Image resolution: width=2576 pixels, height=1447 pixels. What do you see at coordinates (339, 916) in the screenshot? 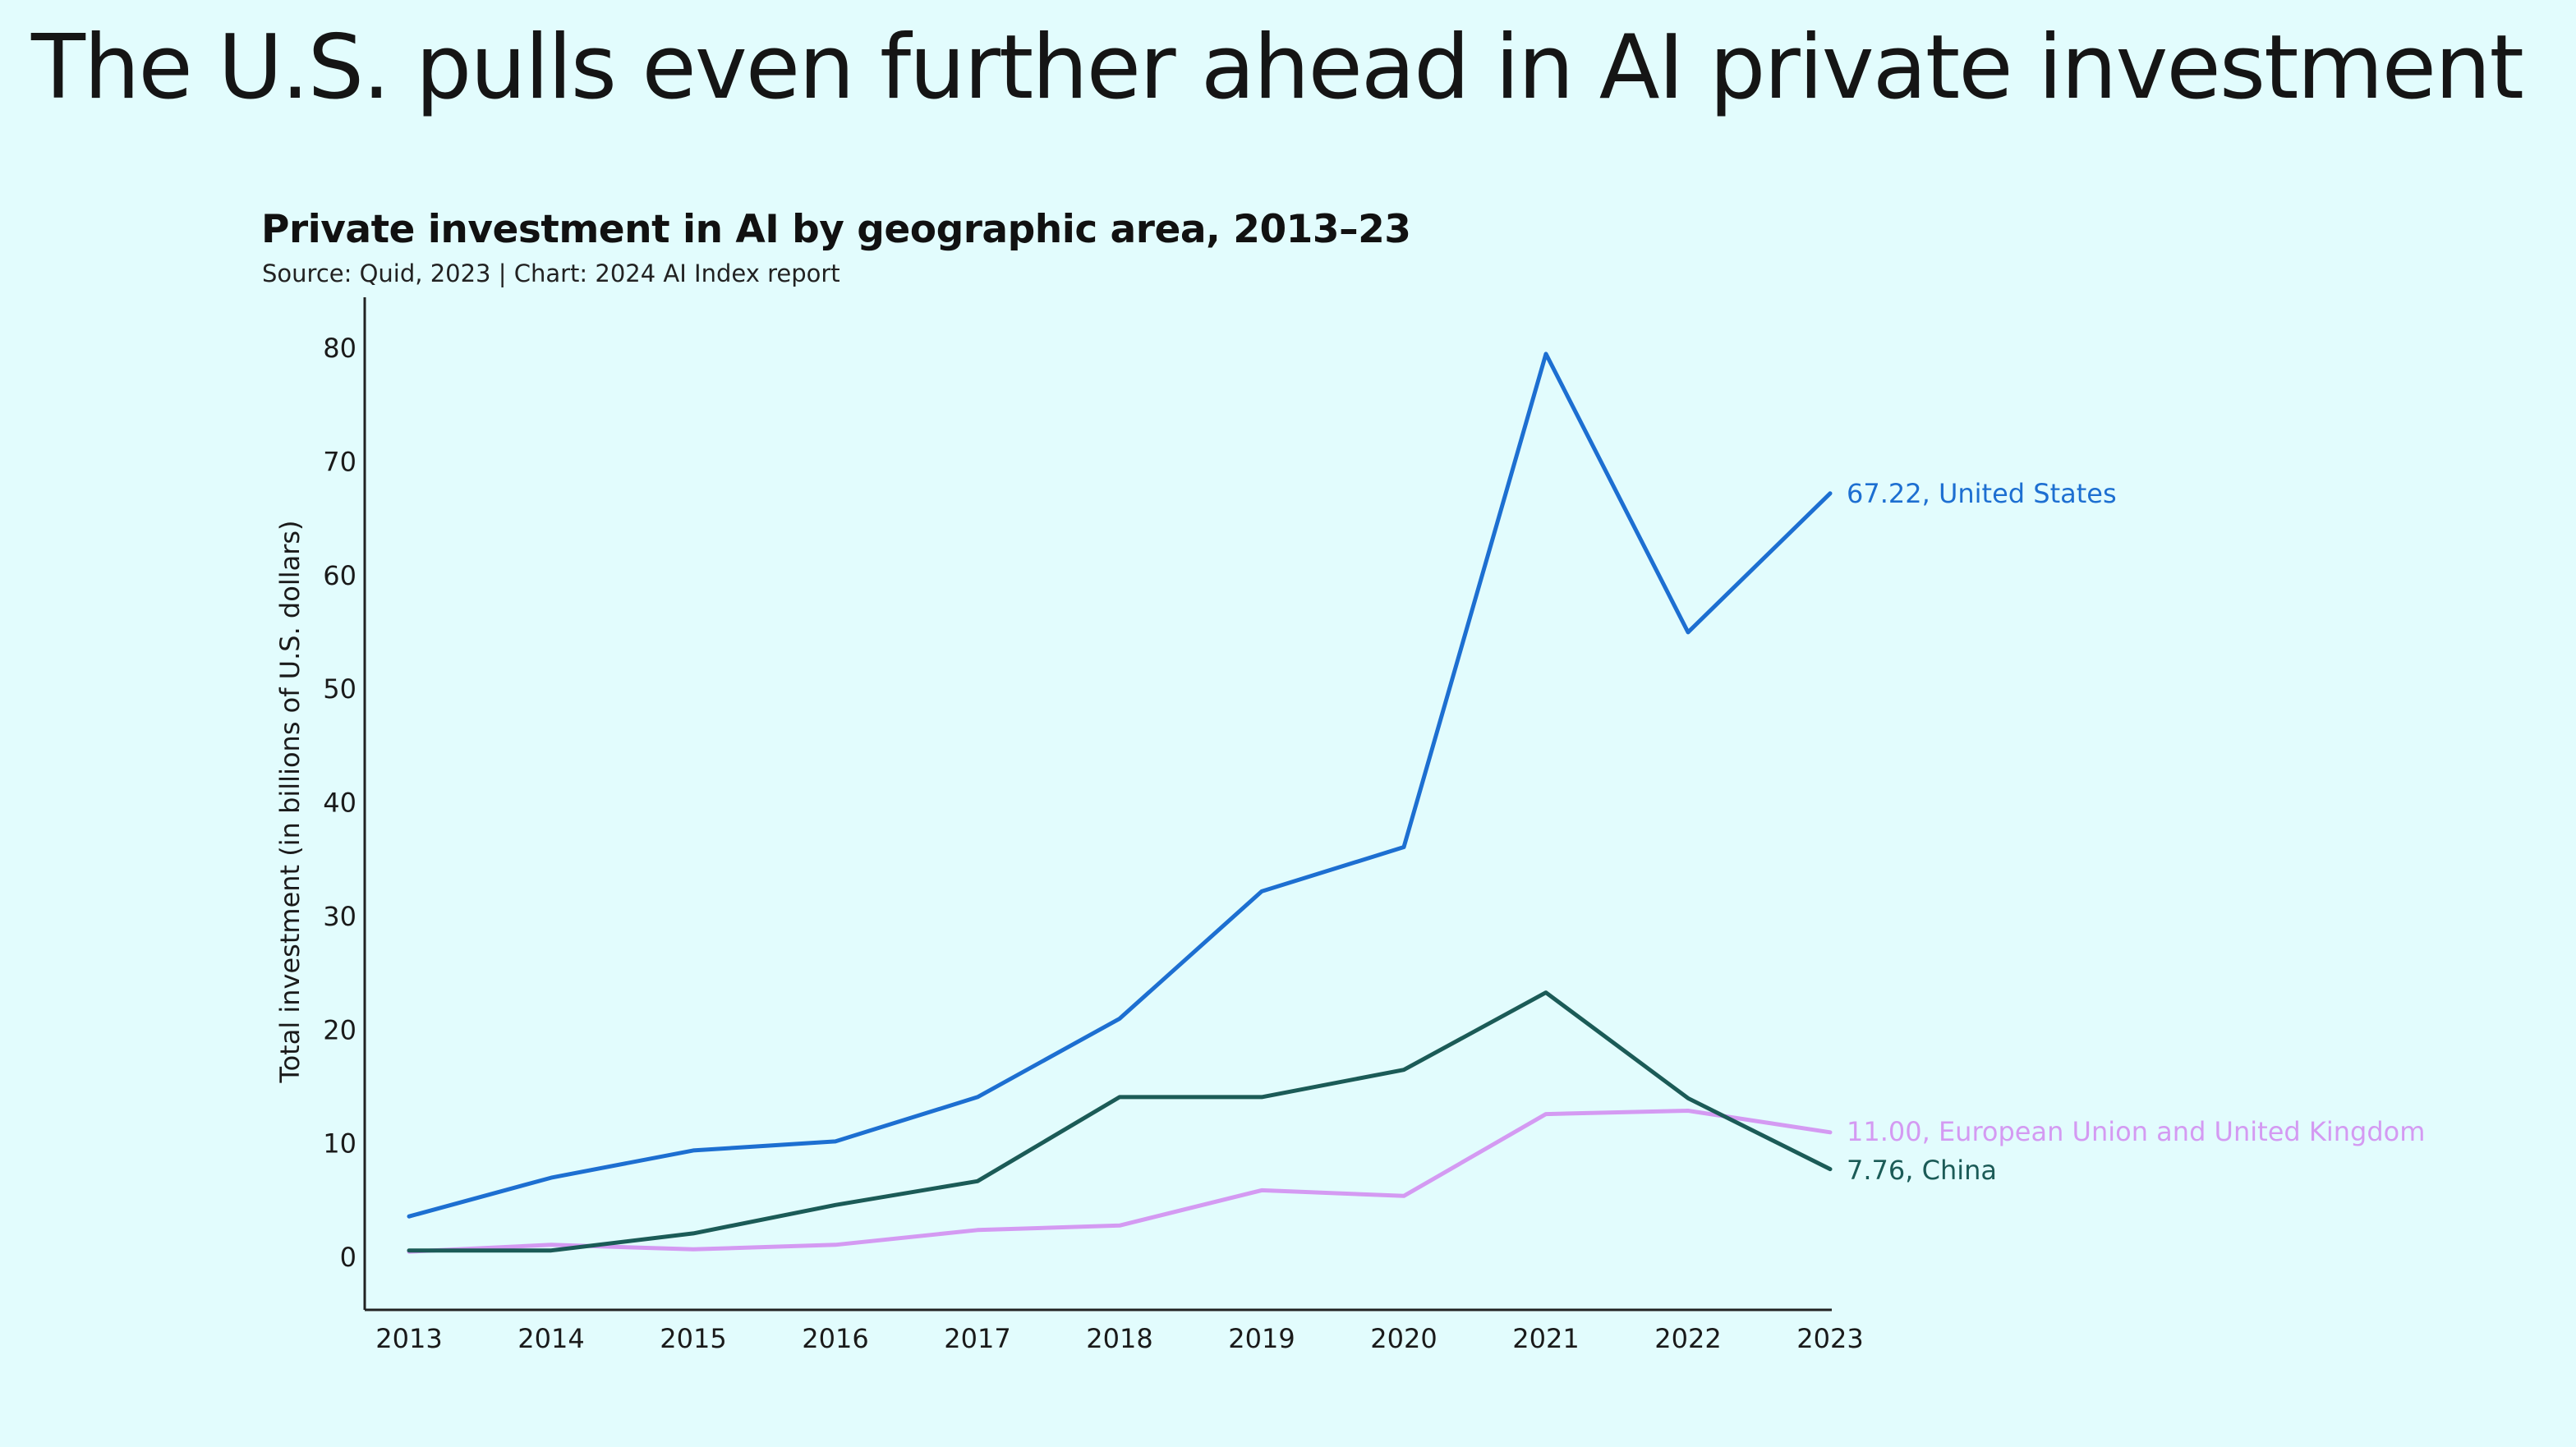
I see `y-tick-label: 30` at bounding box center [339, 916].